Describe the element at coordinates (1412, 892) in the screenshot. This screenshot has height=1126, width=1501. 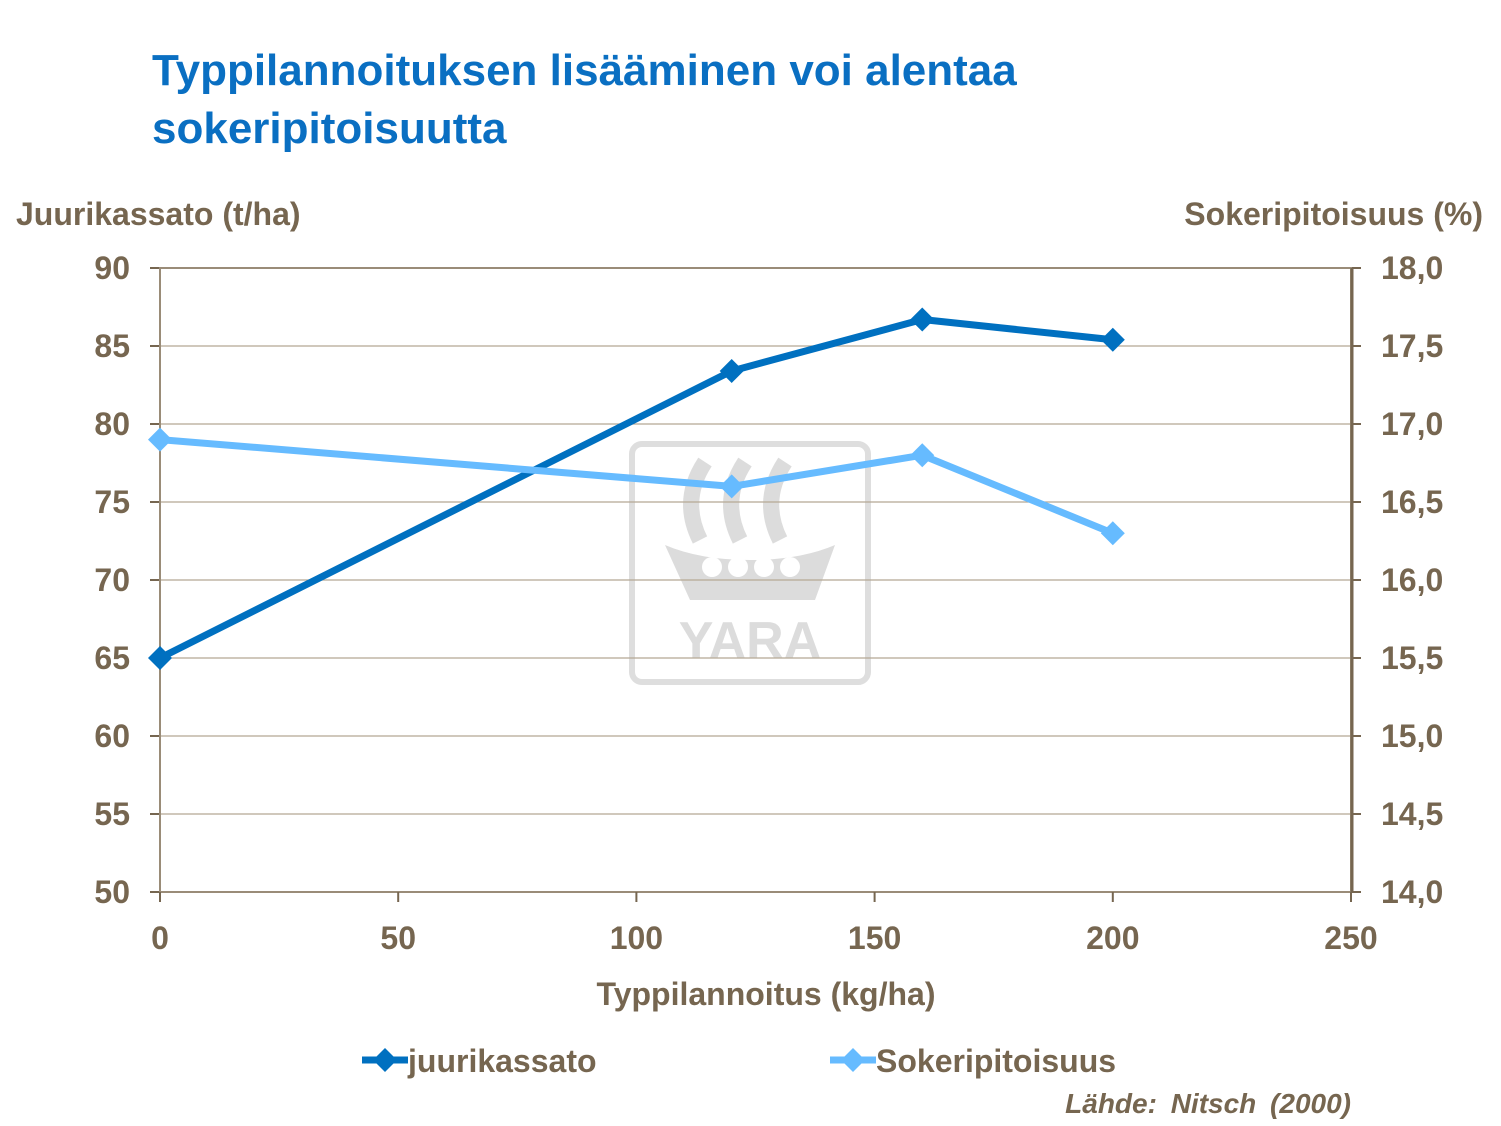
I see `y-right-tick-label: 14,0` at that location.